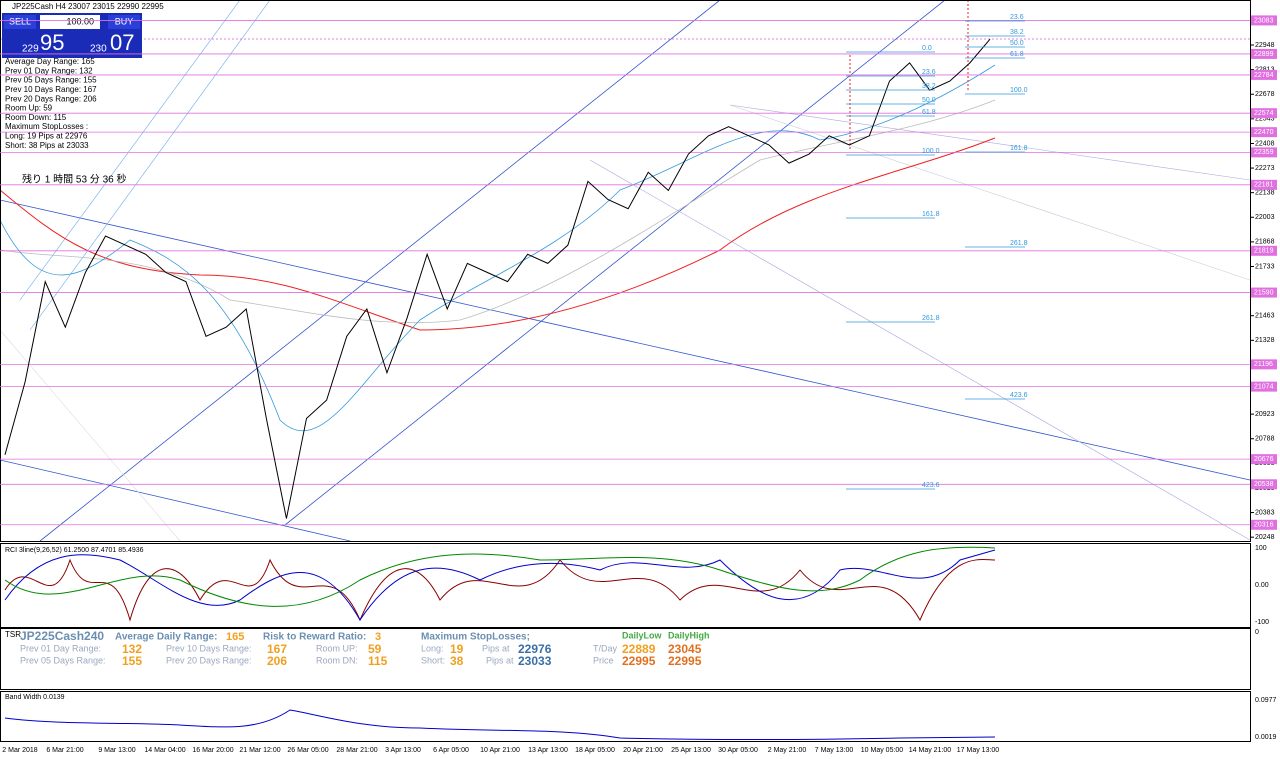 The height and width of the screenshot is (759, 1280). I want to click on x-label: 6 Mar 21:00, so click(64, 750).